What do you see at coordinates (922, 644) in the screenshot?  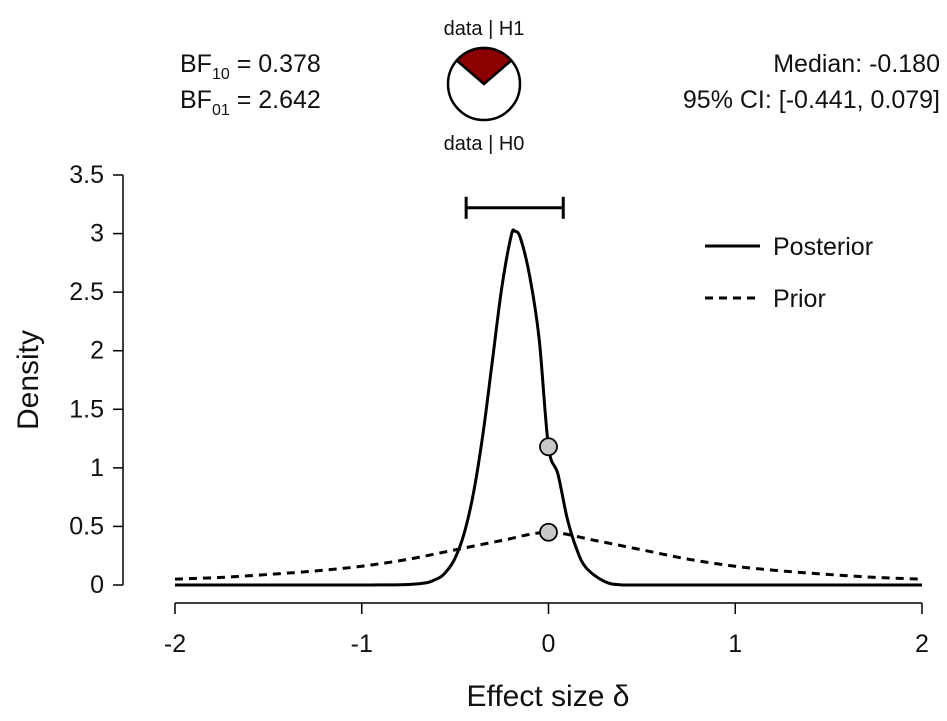 I see `x-tick-label: 2` at bounding box center [922, 644].